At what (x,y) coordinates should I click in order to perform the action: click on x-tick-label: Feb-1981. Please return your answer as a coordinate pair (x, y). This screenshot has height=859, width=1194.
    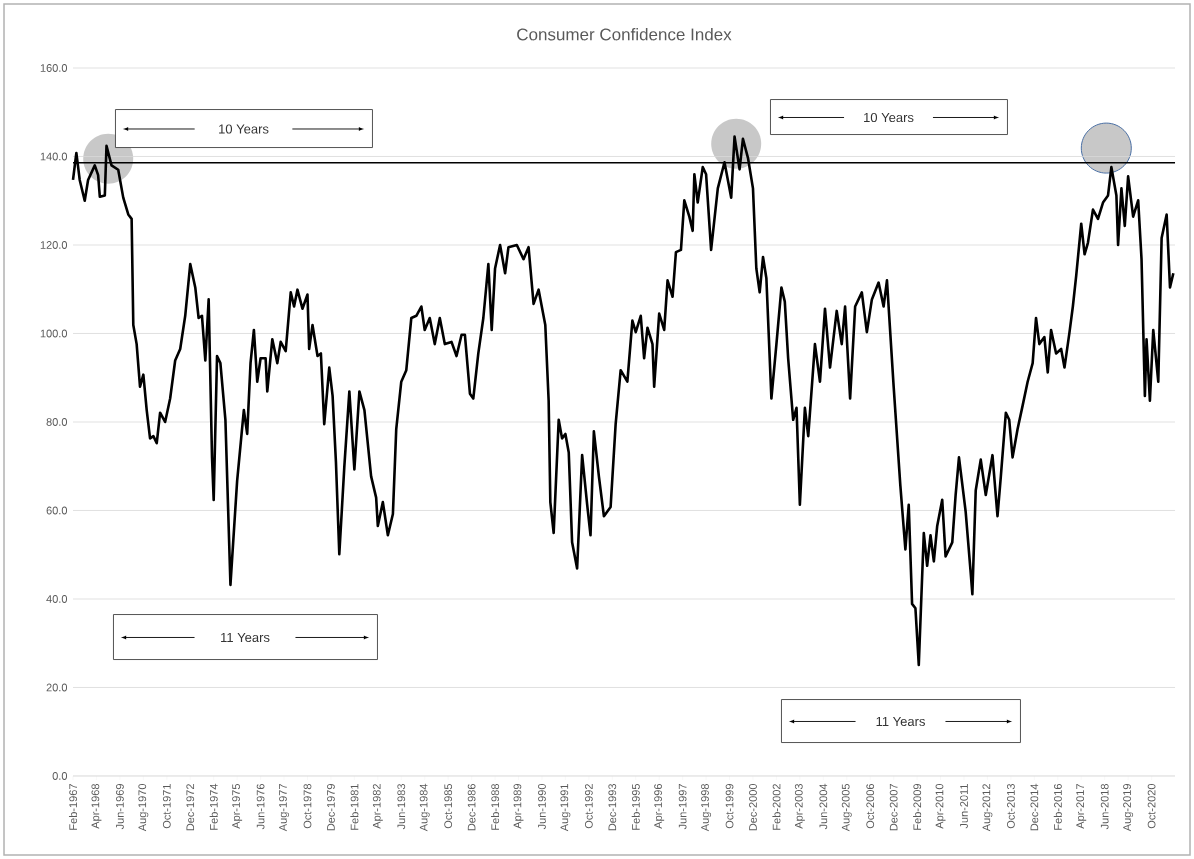
    Looking at the image, I should click on (354, 807).